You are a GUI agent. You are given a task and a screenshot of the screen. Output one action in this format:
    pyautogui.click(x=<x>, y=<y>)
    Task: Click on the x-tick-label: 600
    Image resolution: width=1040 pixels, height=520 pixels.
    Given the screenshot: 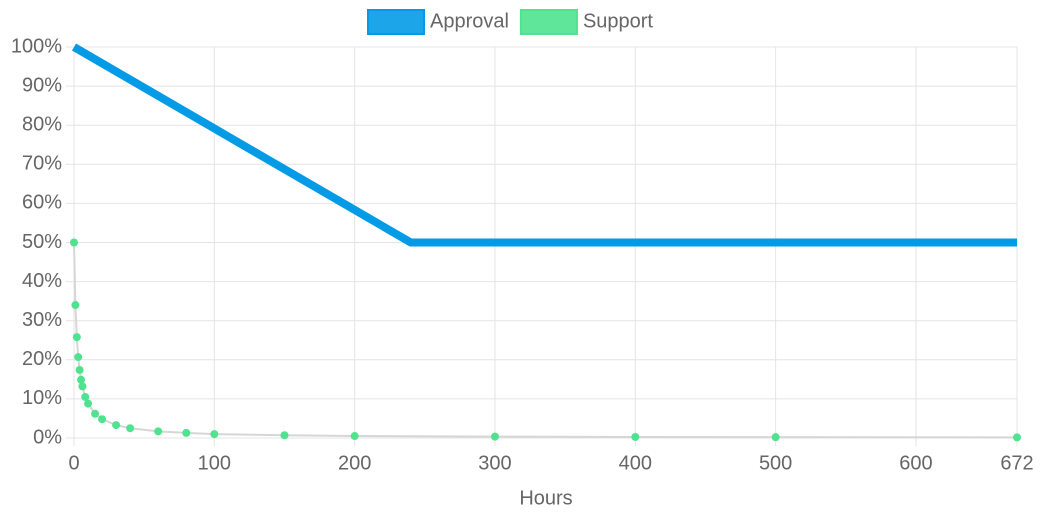 What is the action you would take?
    pyautogui.click(x=915, y=463)
    